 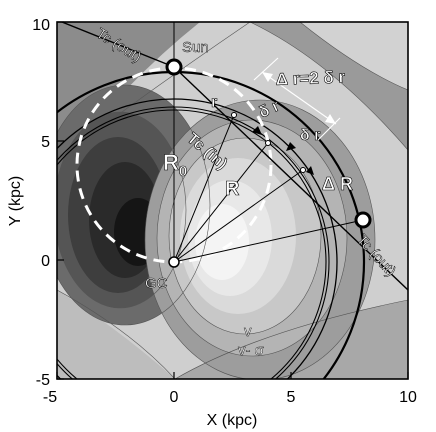 I want to click on arrow-dr1, so click(x=257, y=130).